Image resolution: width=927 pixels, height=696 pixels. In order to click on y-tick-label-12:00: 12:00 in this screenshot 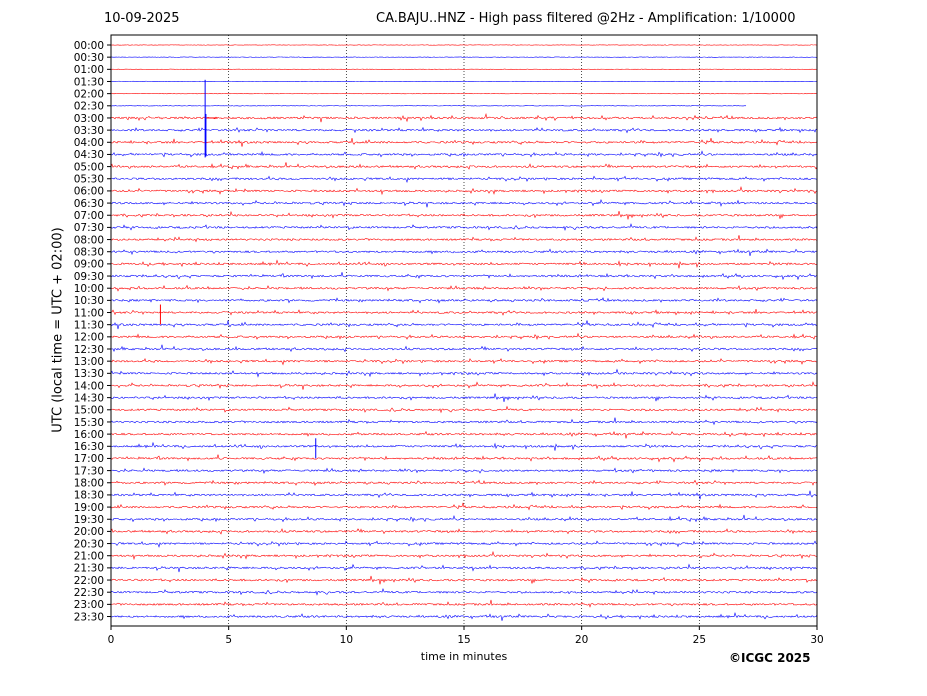, I will do `click(89, 338)`.